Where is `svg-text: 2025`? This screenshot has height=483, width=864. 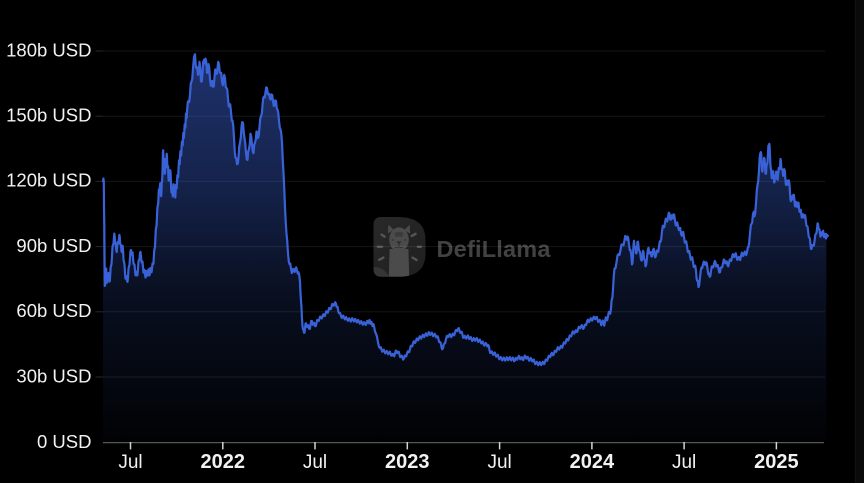 svg-text: 2025 is located at coordinates (776, 462).